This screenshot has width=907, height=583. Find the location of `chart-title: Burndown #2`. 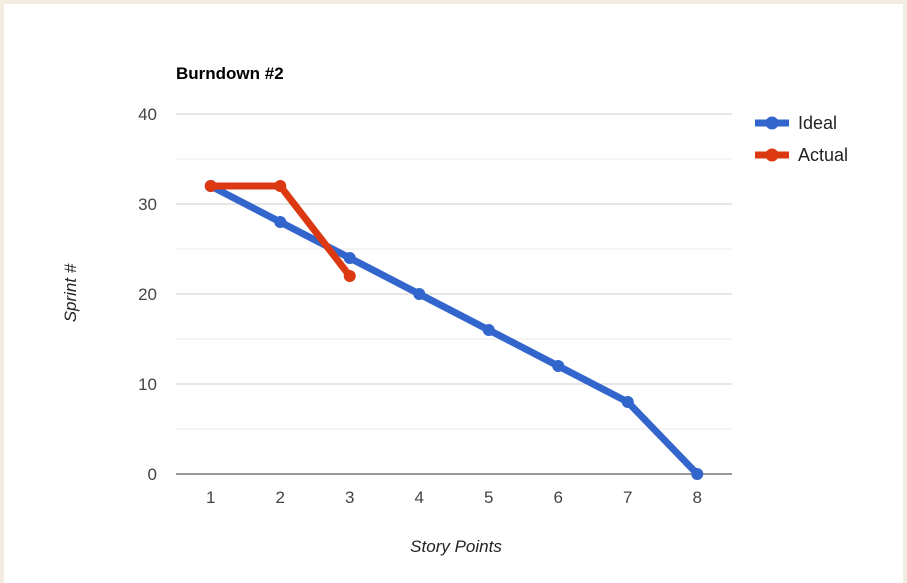

chart-title: Burndown #2 is located at coordinates (230, 73).